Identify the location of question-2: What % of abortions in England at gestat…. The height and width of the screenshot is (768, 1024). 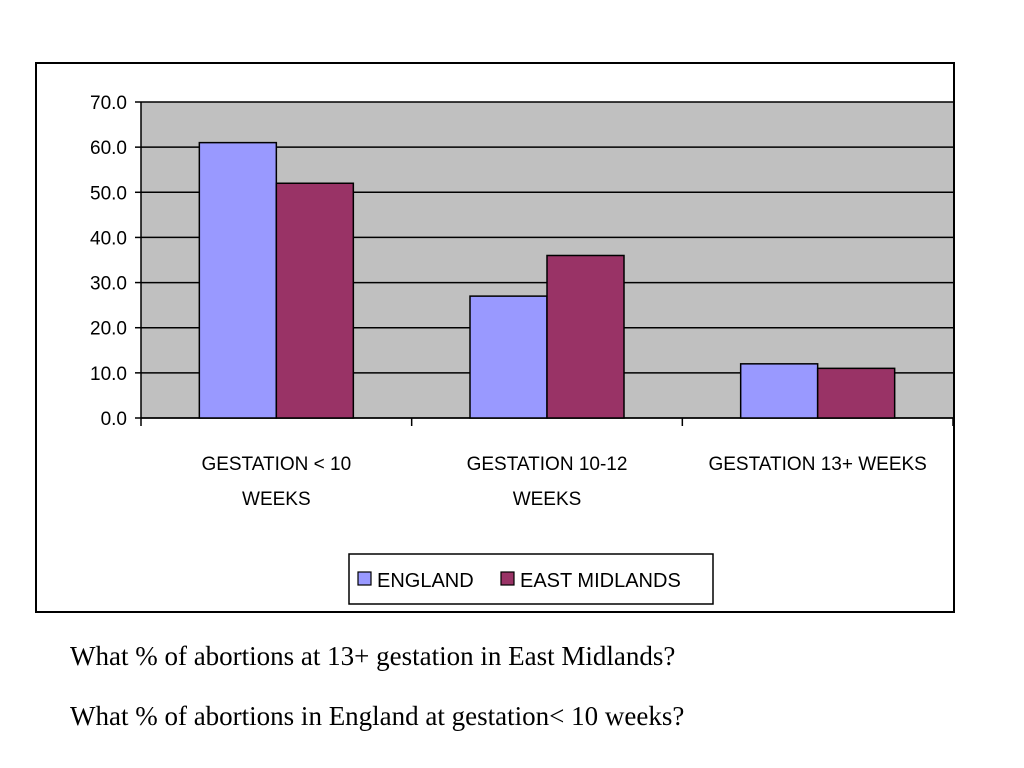
(377, 716).